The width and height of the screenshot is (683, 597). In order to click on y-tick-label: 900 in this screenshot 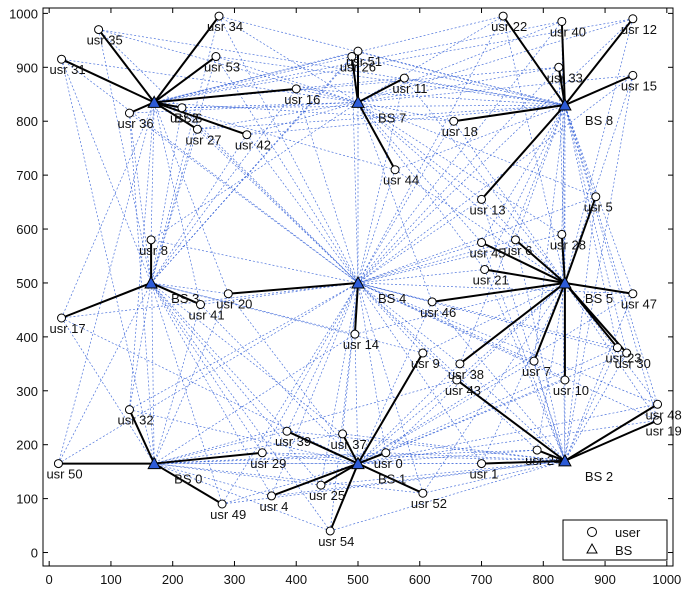, I will do `click(27, 67)`.